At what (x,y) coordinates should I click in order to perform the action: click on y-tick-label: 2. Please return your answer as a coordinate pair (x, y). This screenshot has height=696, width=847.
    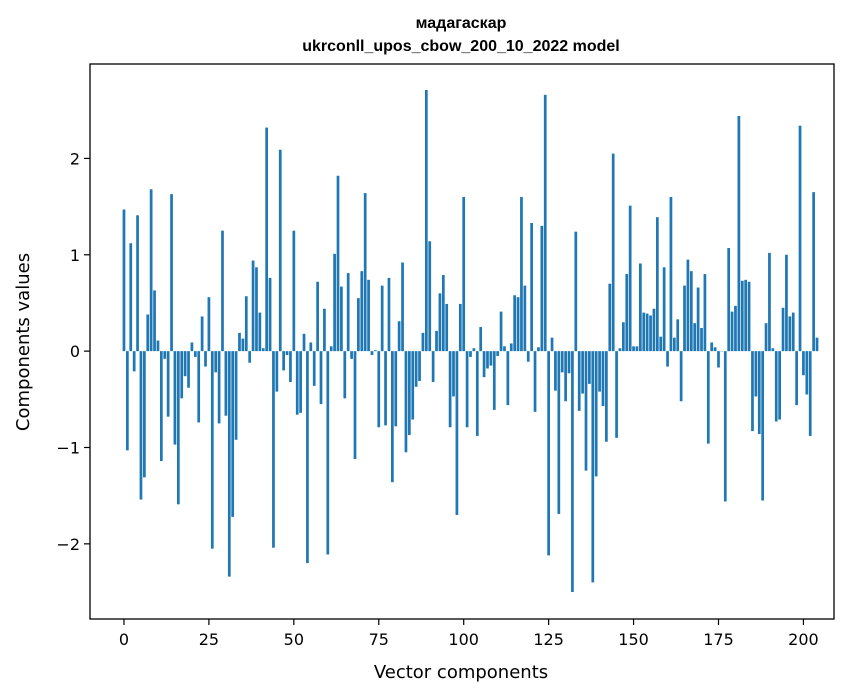
    Looking at the image, I should click on (75, 158).